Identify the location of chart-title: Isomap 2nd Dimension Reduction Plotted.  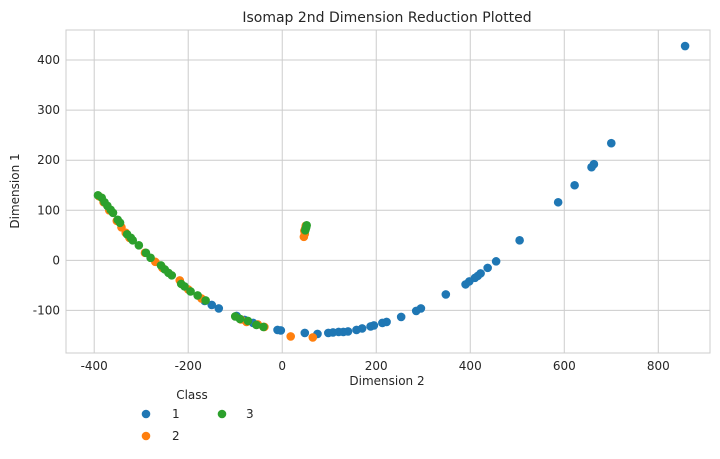
(386, 18).